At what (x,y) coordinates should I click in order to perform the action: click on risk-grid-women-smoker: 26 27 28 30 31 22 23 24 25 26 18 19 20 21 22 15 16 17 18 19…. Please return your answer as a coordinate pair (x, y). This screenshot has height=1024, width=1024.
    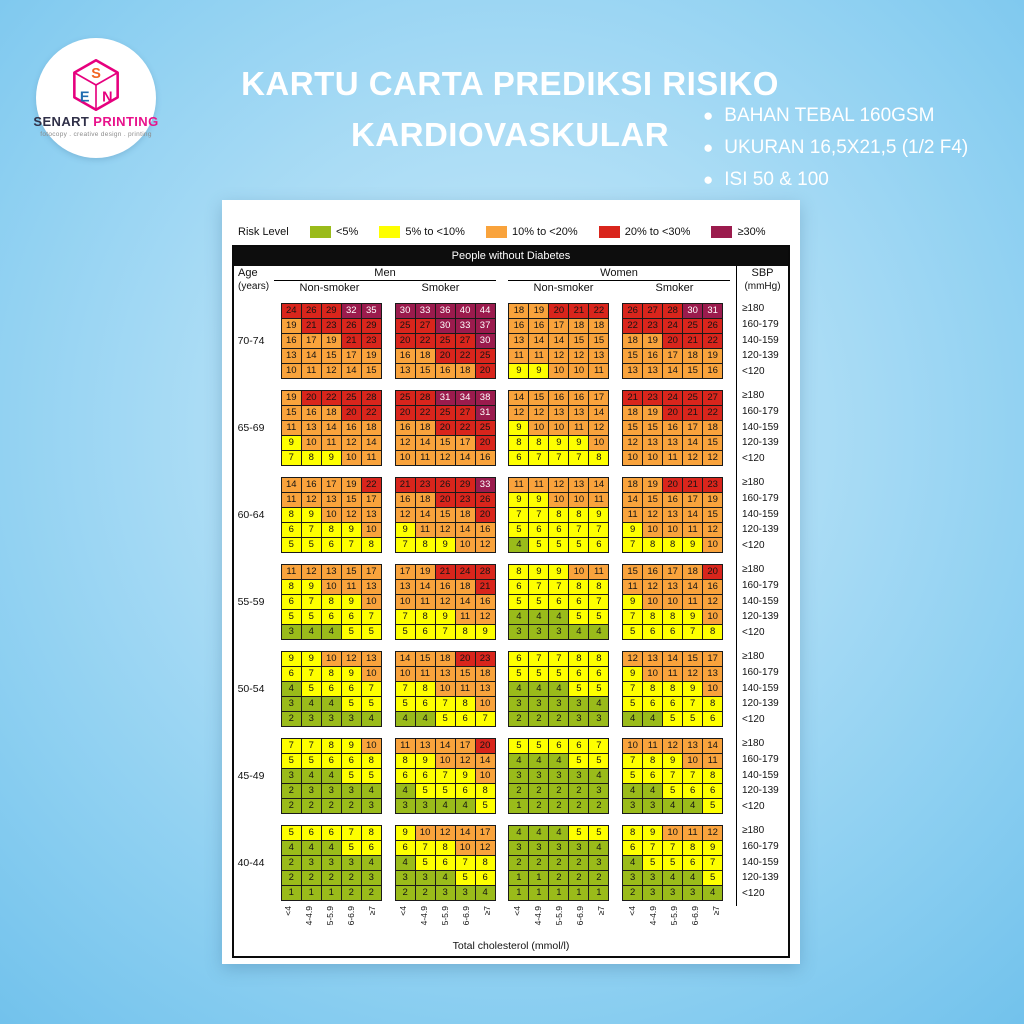
    Looking at the image, I should click on (673, 340).